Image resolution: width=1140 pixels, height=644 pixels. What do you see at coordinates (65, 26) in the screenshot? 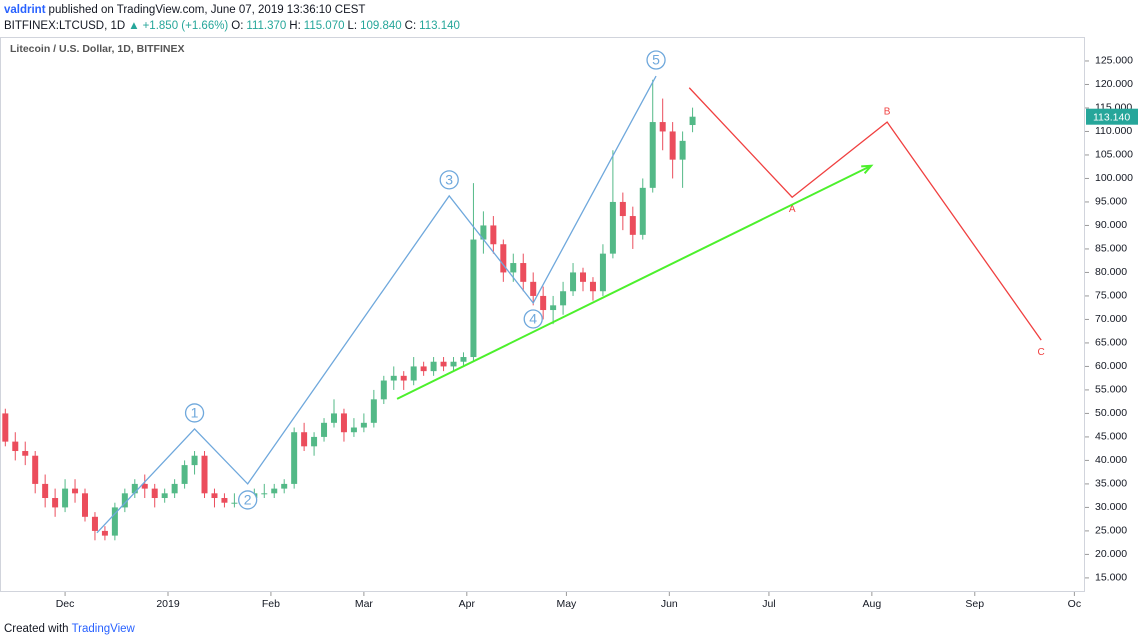
I see `symbol: BITFINEX:LTCUSD, 1D` at bounding box center [65, 26].